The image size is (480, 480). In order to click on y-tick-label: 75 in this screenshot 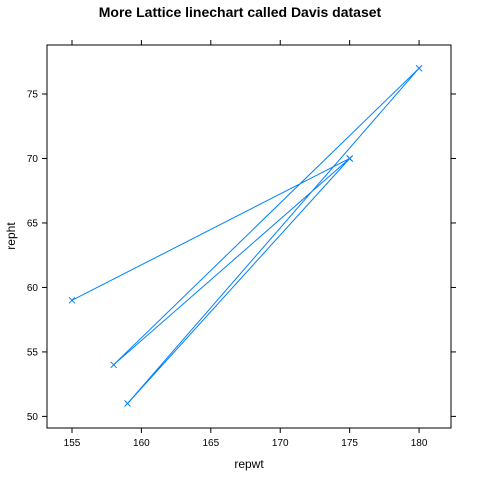, I will do `click(33, 95)`.